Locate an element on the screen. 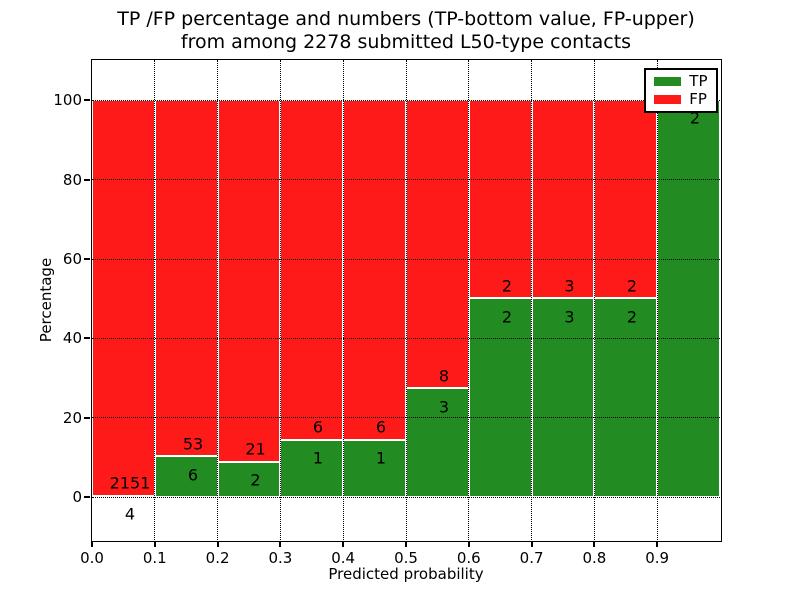 The image size is (800, 600). bar-4-fp-segment is located at coordinates (374, 269).